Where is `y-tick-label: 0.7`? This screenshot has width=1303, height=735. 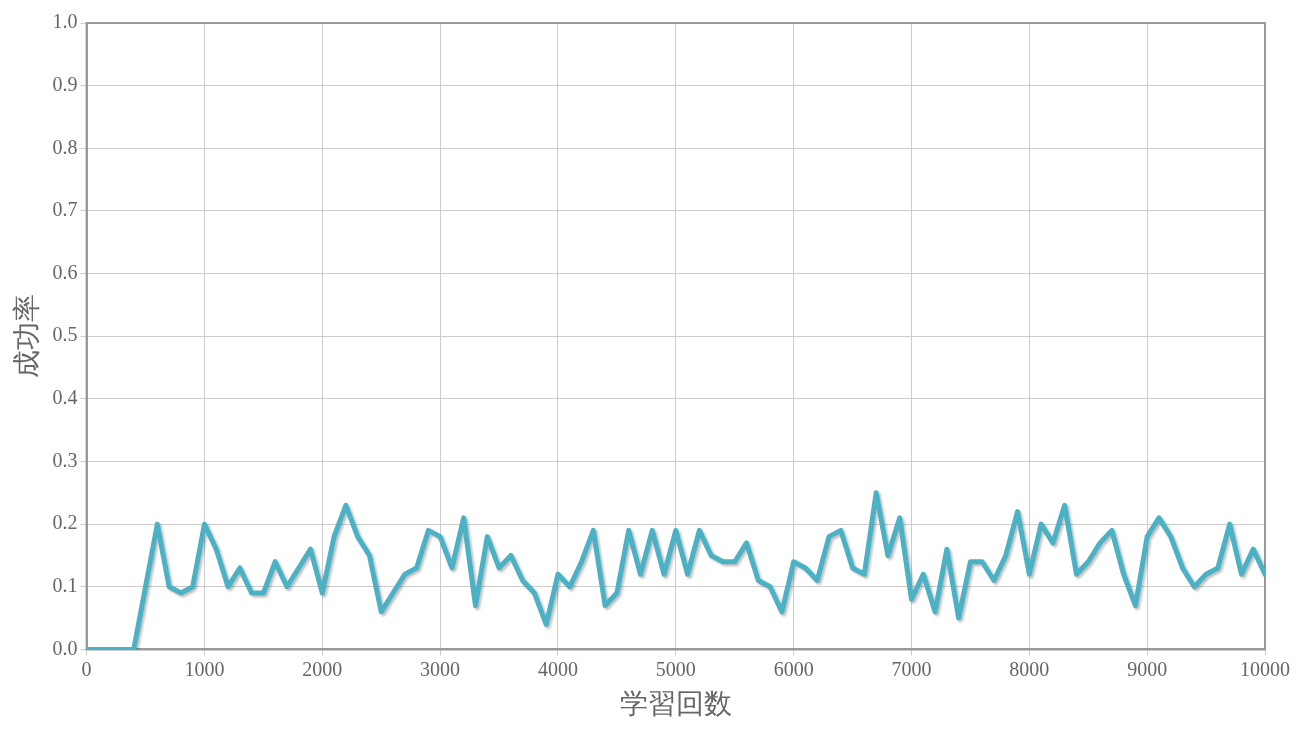 y-tick-label: 0.7 is located at coordinates (65, 209).